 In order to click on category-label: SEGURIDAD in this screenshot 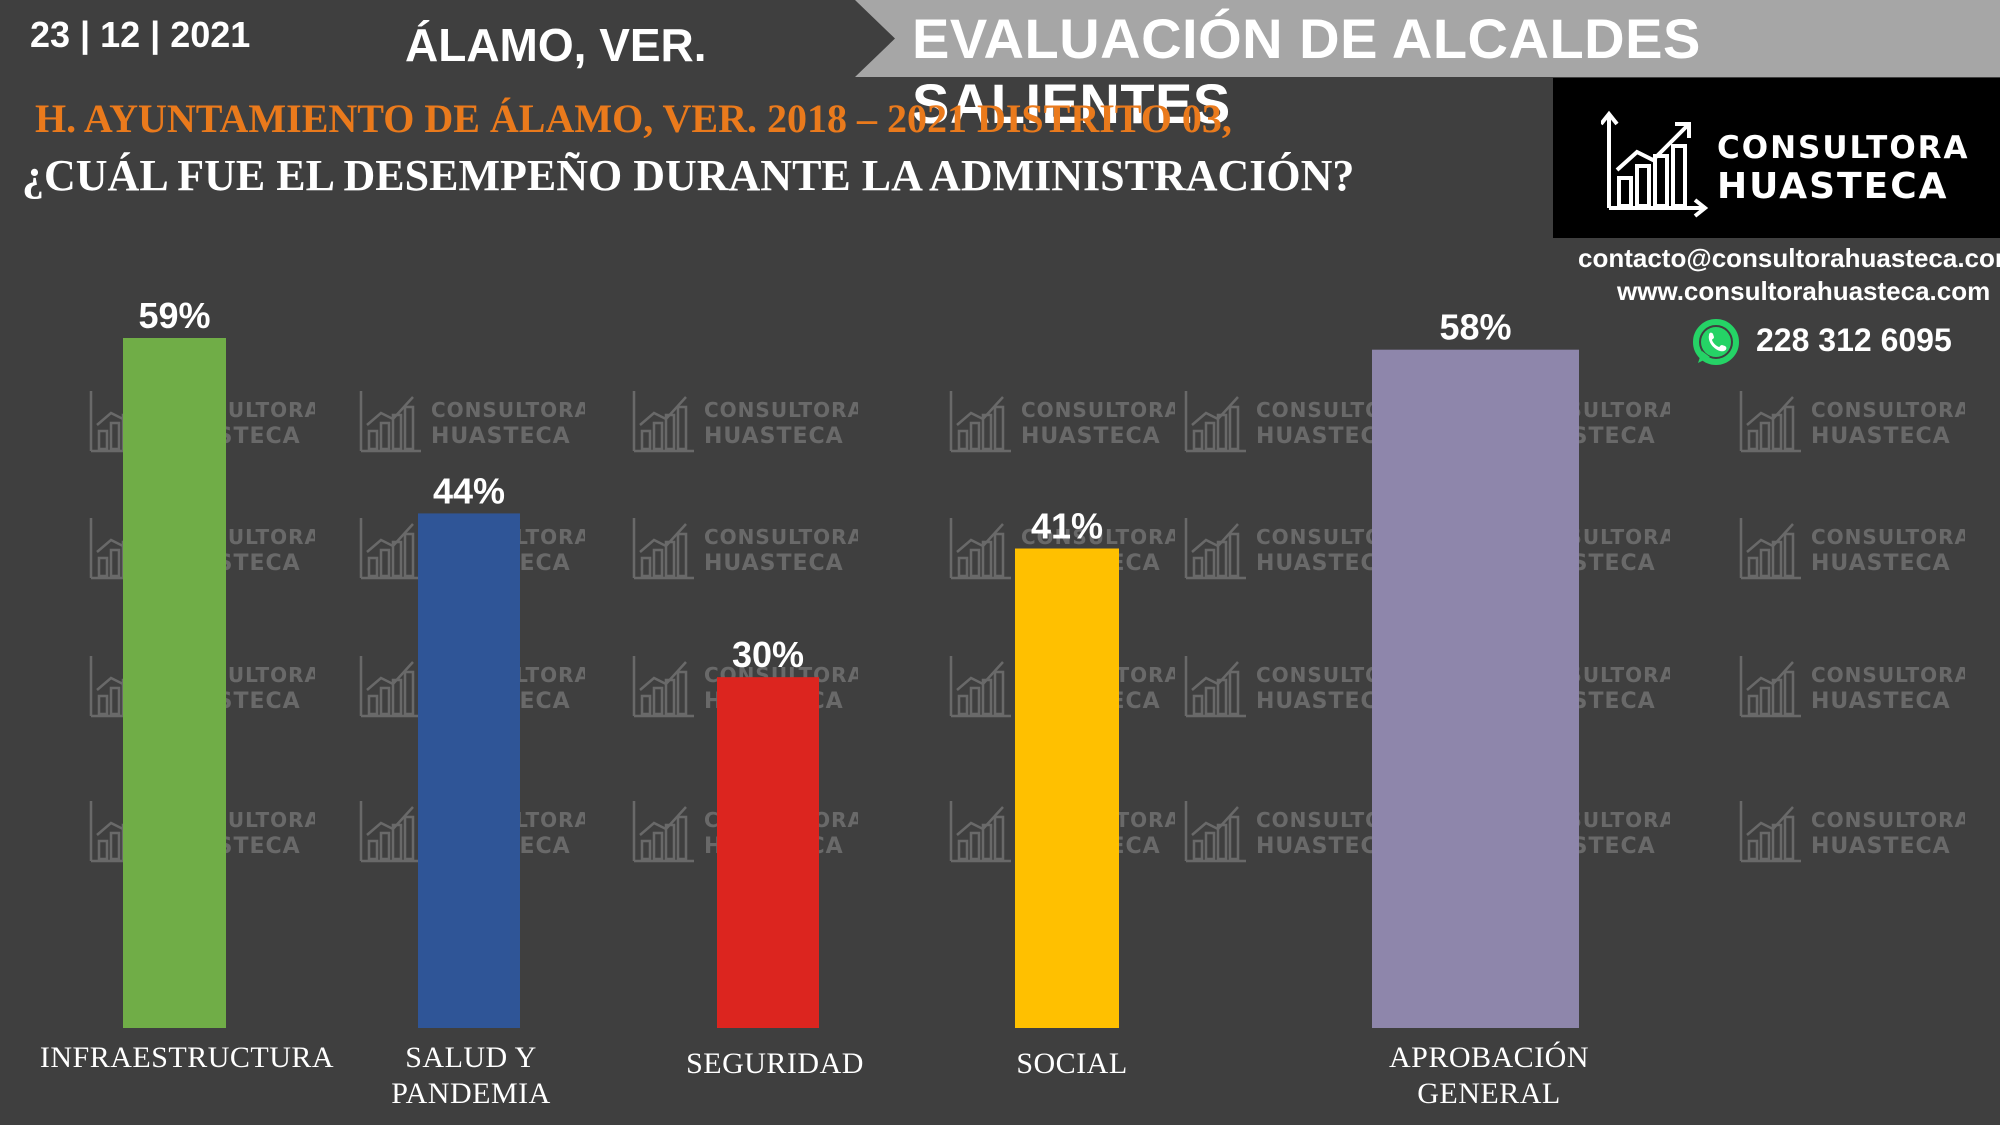, I will do `click(775, 1063)`.